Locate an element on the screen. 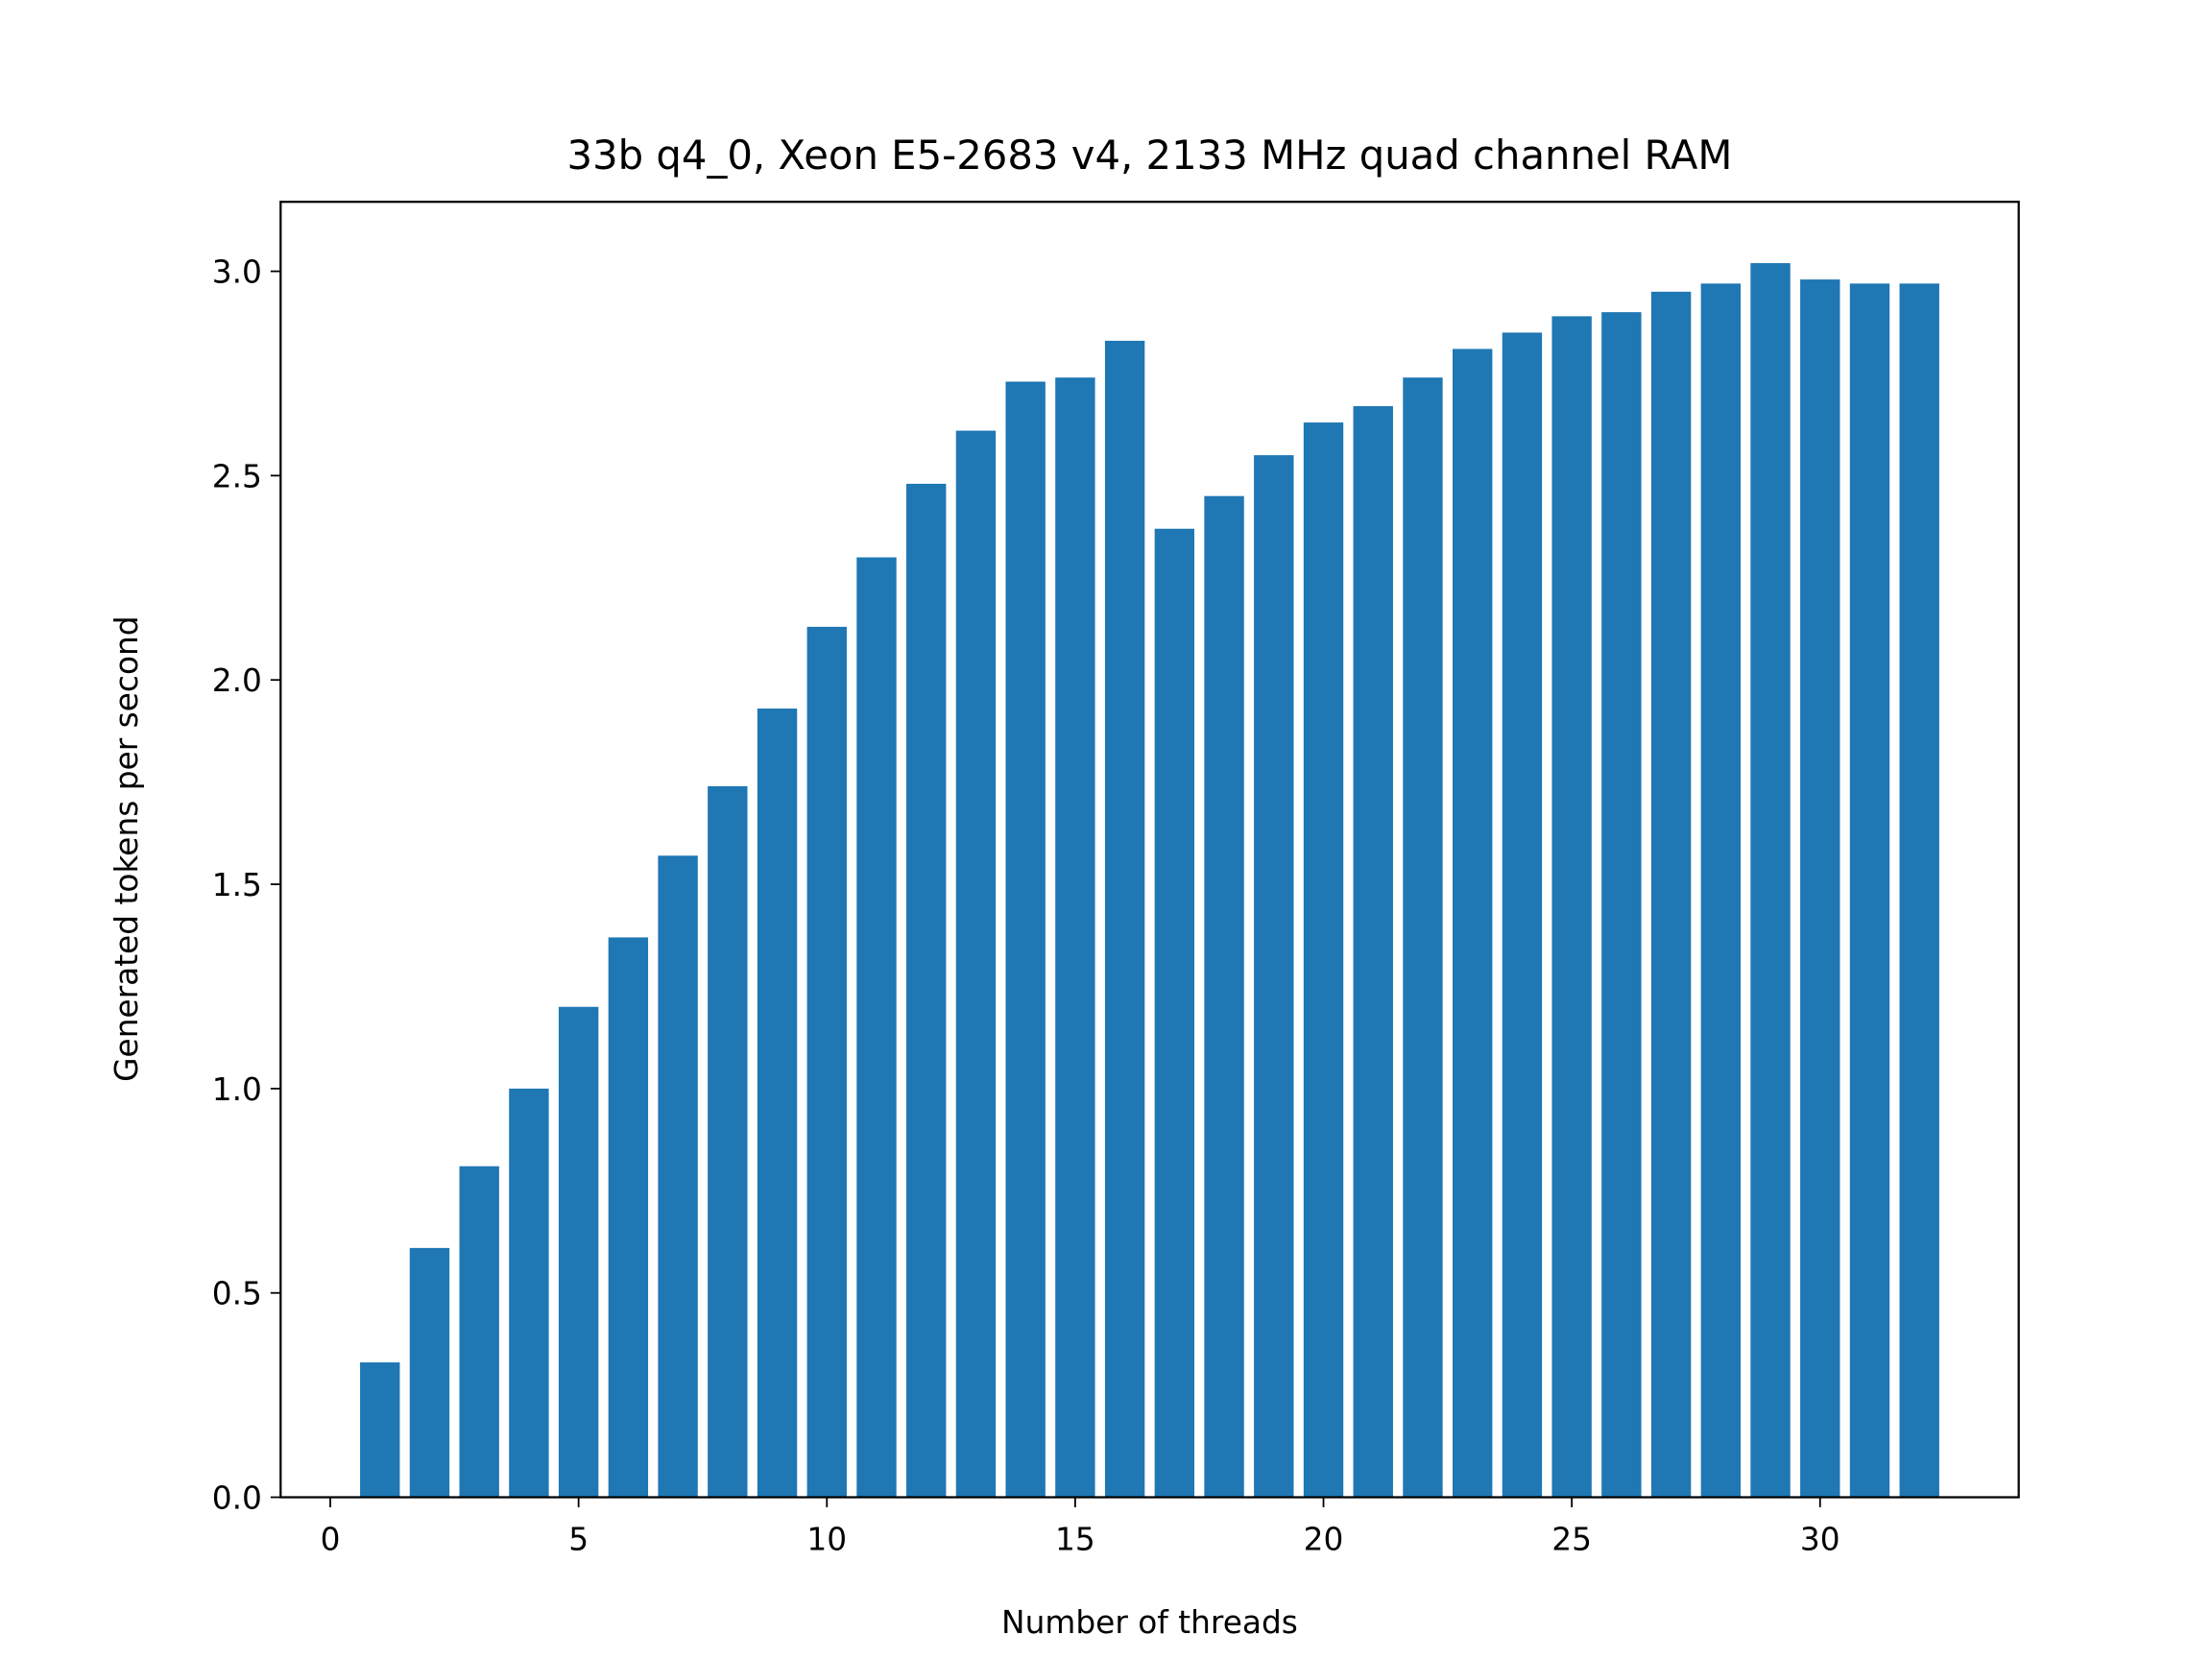 The image size is (2212, 1659). y-axis-ticks: 0.0 0.5 1.0 1.5 2.0 2.5 3.0 is located at coordinates (246, 885).